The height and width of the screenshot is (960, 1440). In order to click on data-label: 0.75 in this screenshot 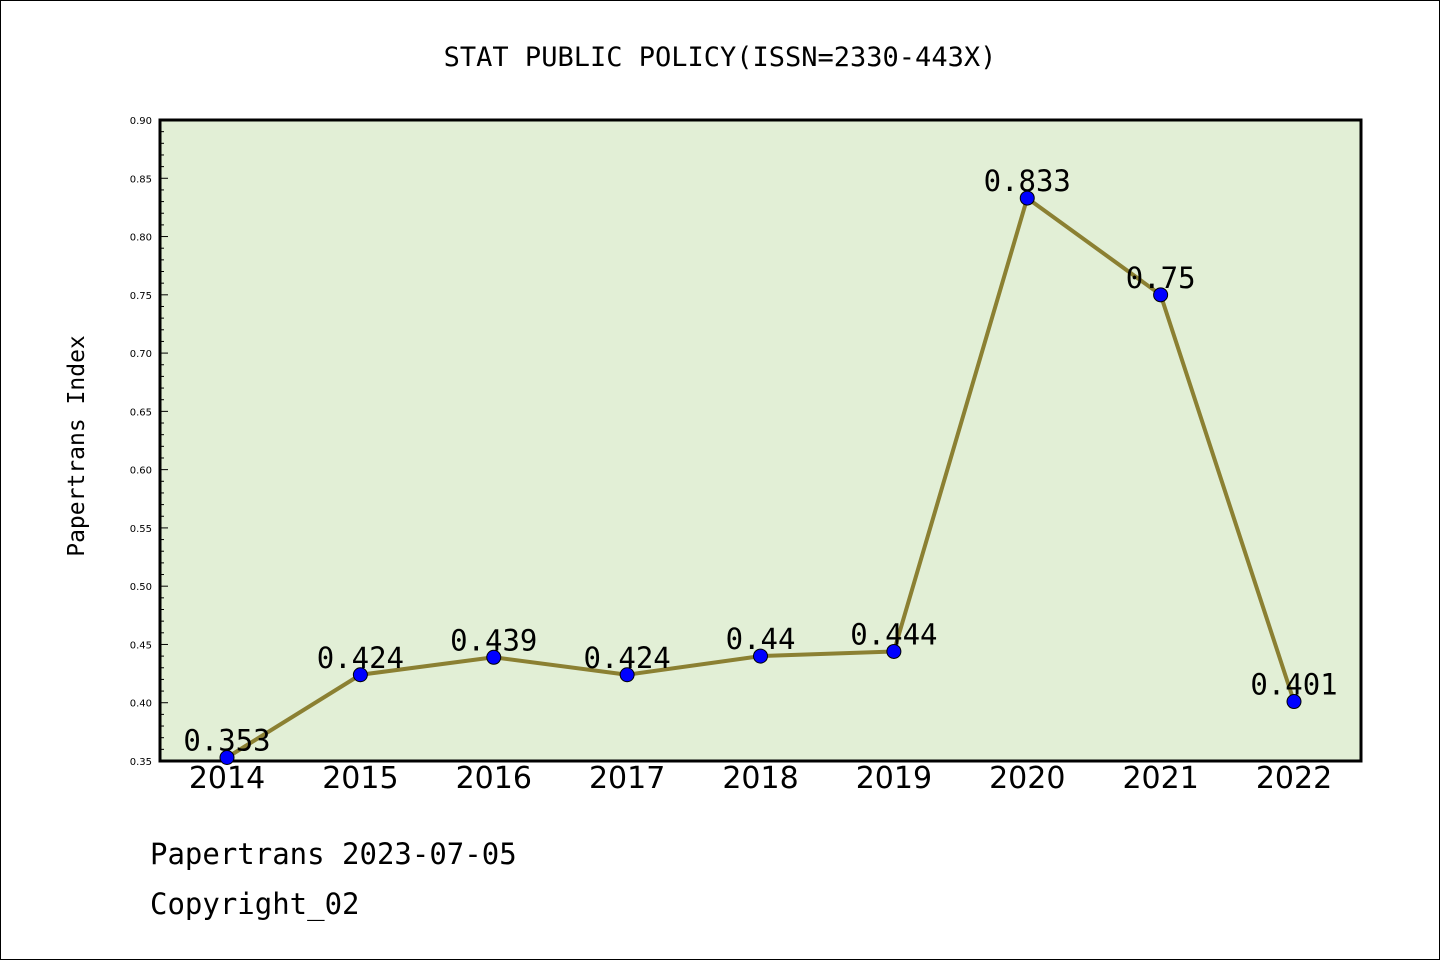, I will do `click(1161, 278)`.